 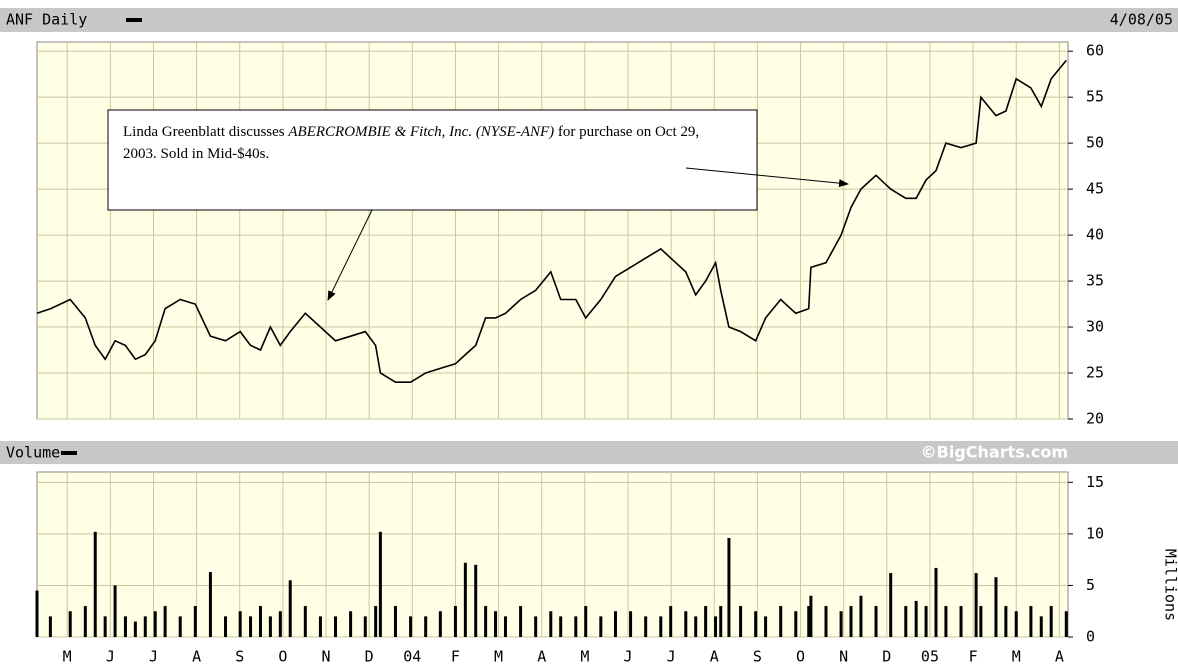 I want to click on y-tick-label: 30, so click(x=1095, y=327).